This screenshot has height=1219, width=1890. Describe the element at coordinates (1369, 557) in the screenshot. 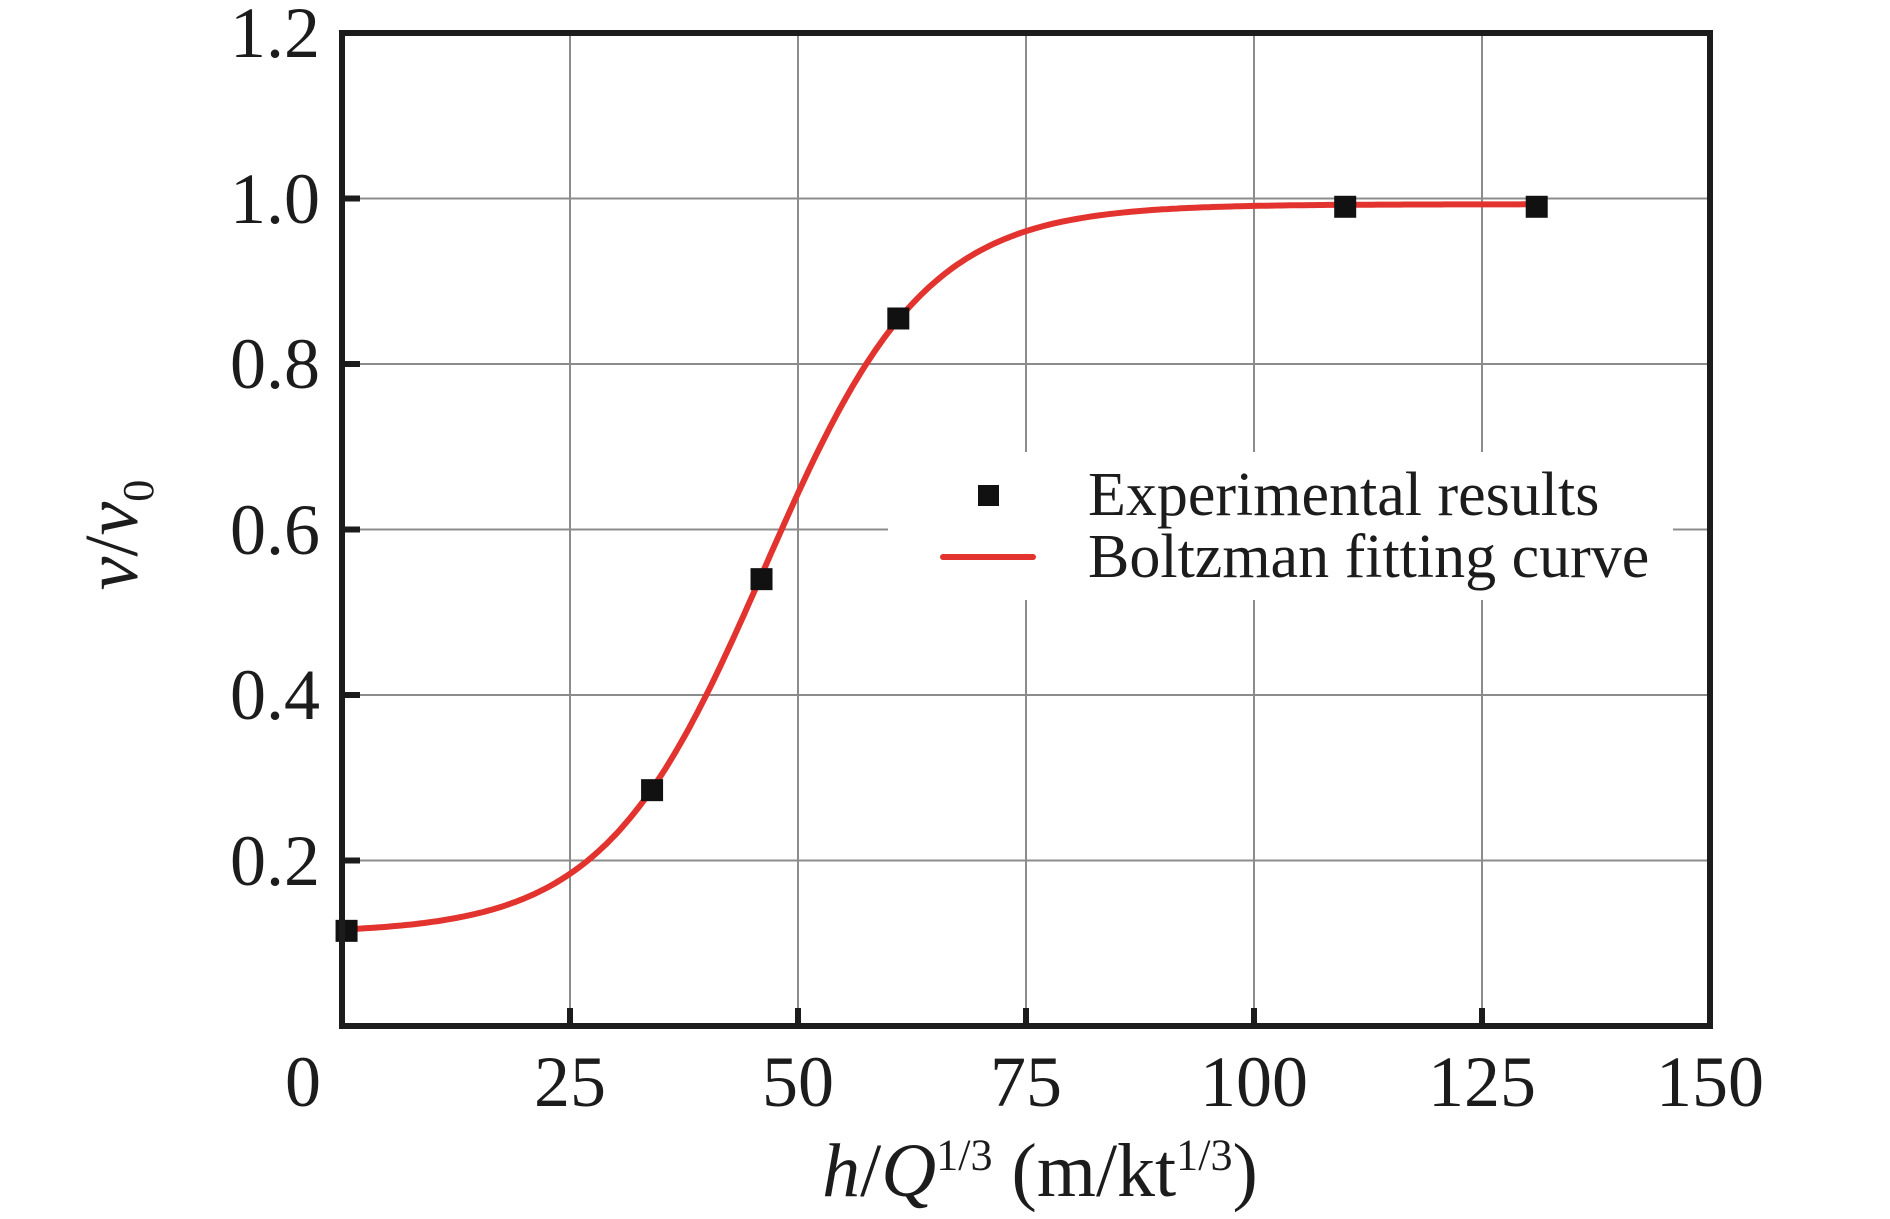

I see `legend-label-fit: Boltzman fitting curve` at that location.